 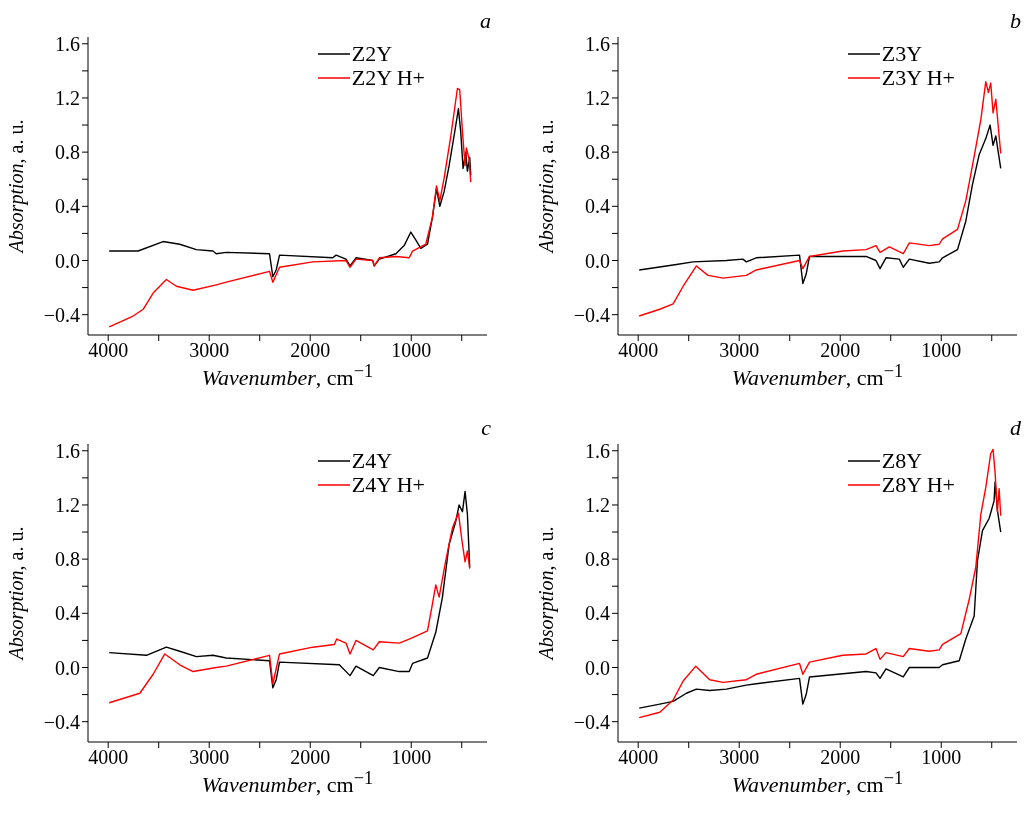 I want to click on legend-label: Z4Y, so click(x=372, y=460).